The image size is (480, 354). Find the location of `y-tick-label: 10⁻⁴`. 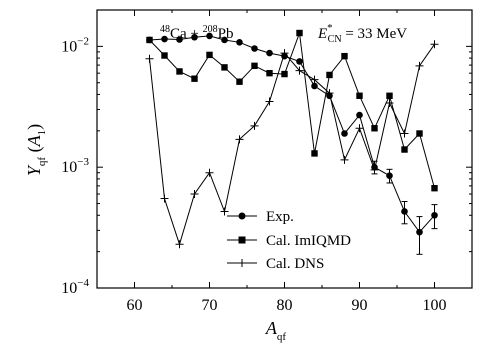

y-tick-label: 10⁻⁴ is located at coordinates (75, 287).